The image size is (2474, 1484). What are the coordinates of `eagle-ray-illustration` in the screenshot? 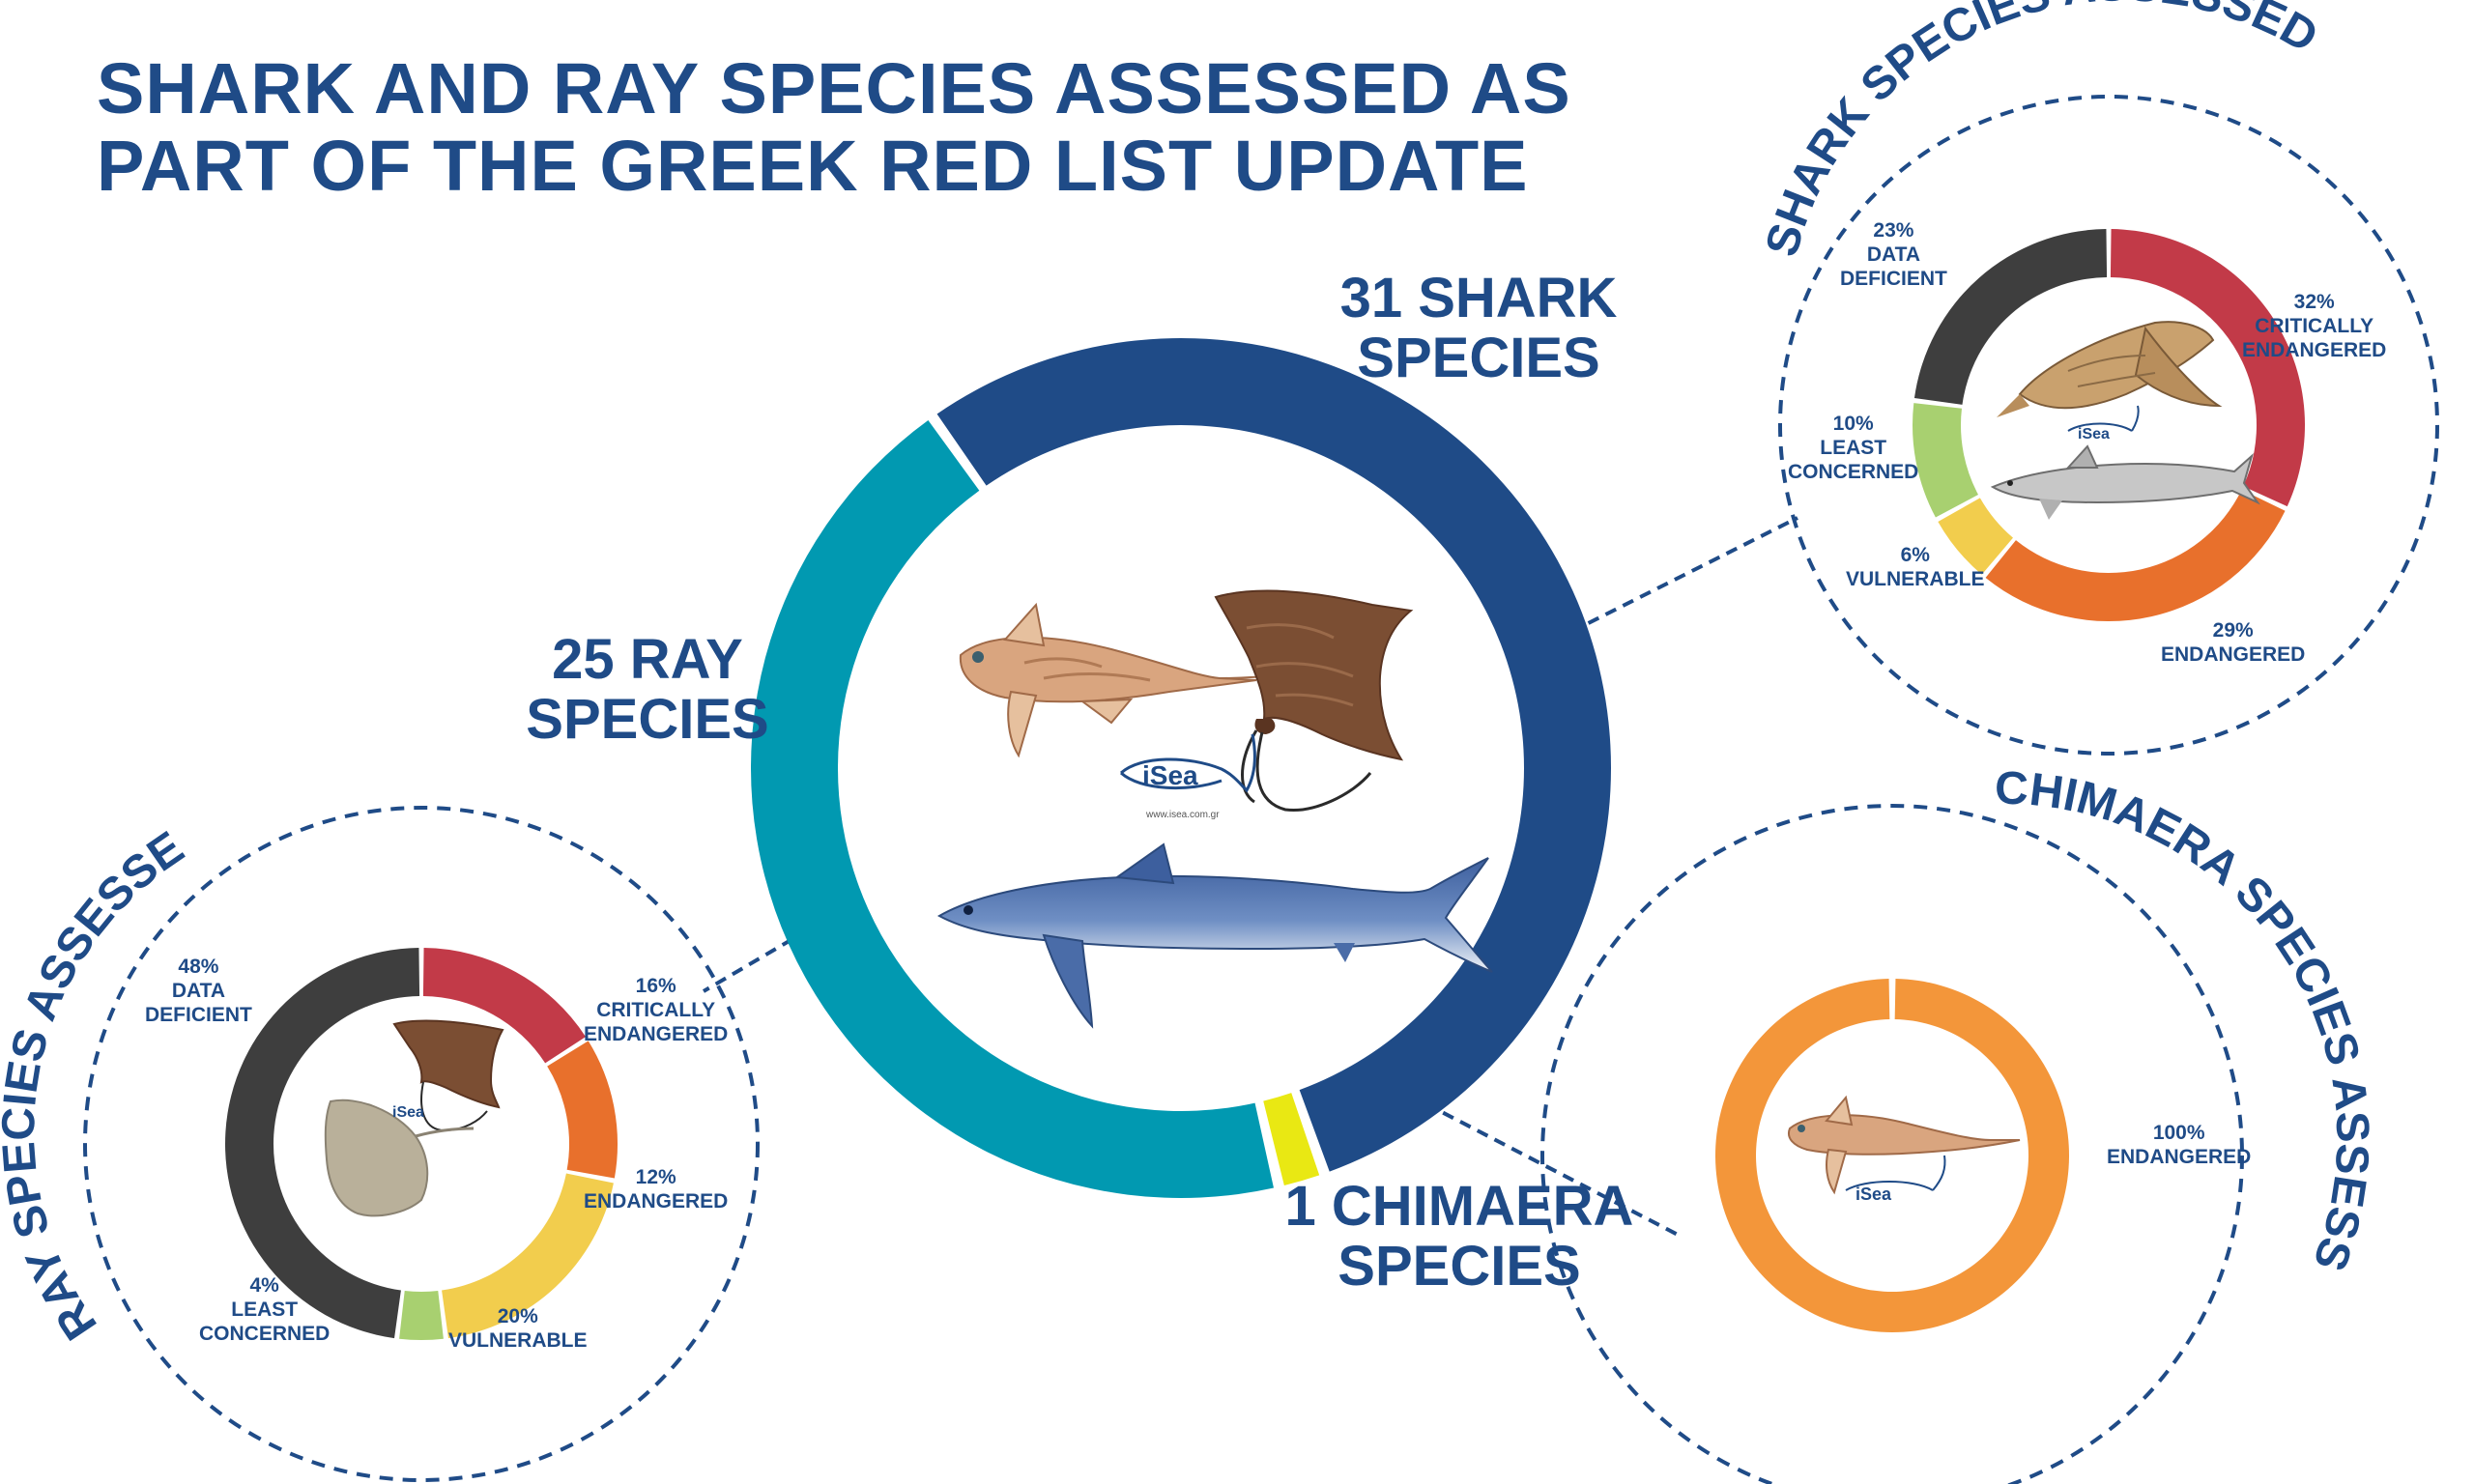 It's located at (1314, 701).